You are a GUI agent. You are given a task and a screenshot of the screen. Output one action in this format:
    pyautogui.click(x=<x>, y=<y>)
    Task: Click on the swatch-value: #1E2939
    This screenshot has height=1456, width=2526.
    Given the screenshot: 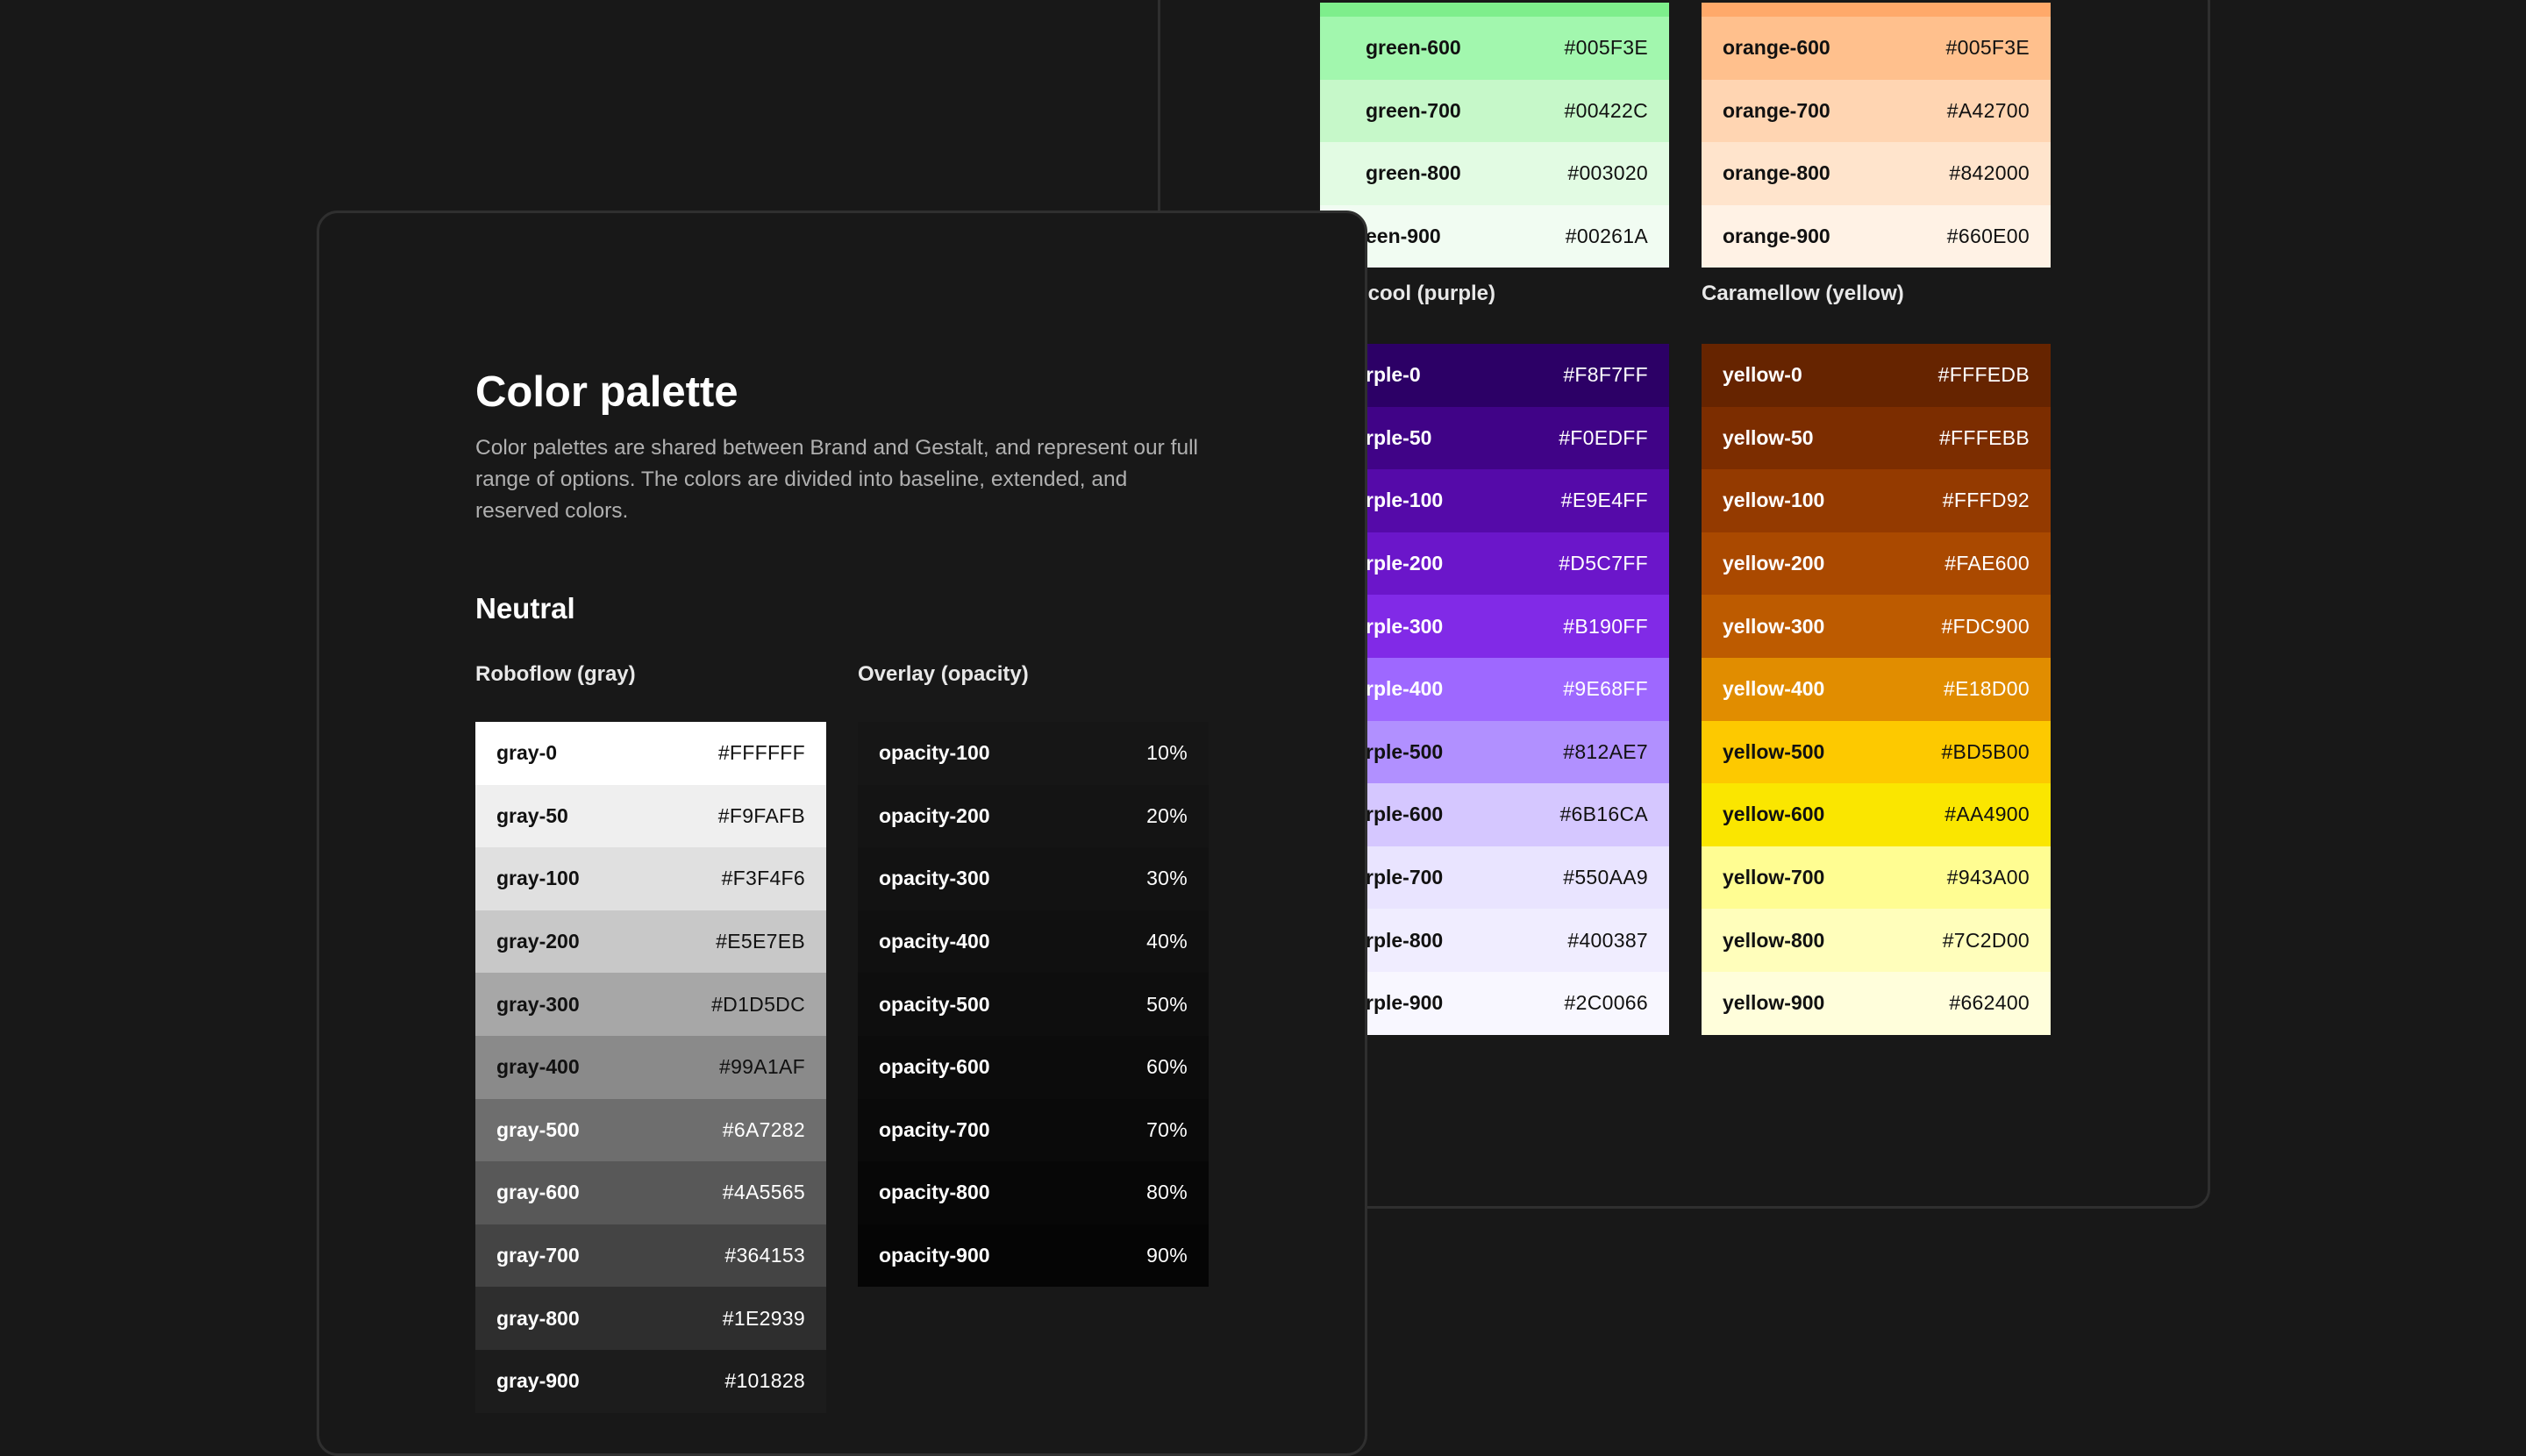 What is the action you would take?
    pyautogui.click(x=763, y=1318)
    